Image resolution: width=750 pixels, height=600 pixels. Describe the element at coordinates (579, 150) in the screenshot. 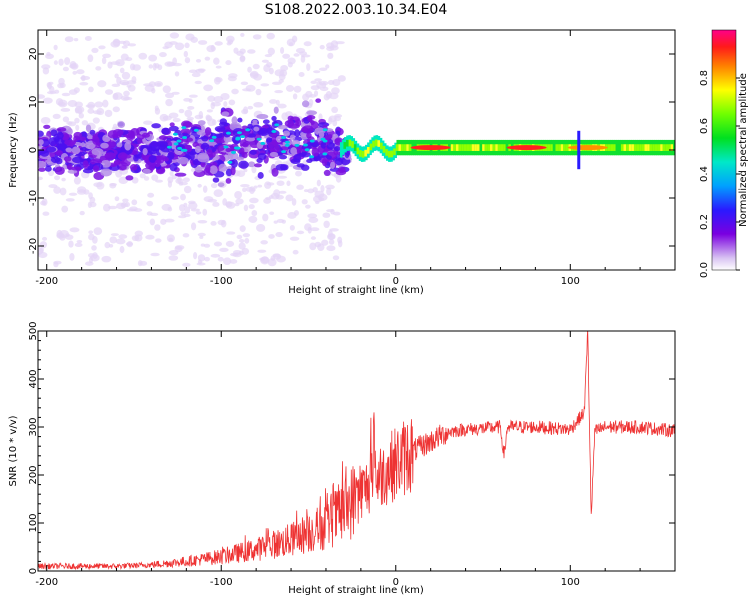

I see `spectrogram-glitch` at that location.